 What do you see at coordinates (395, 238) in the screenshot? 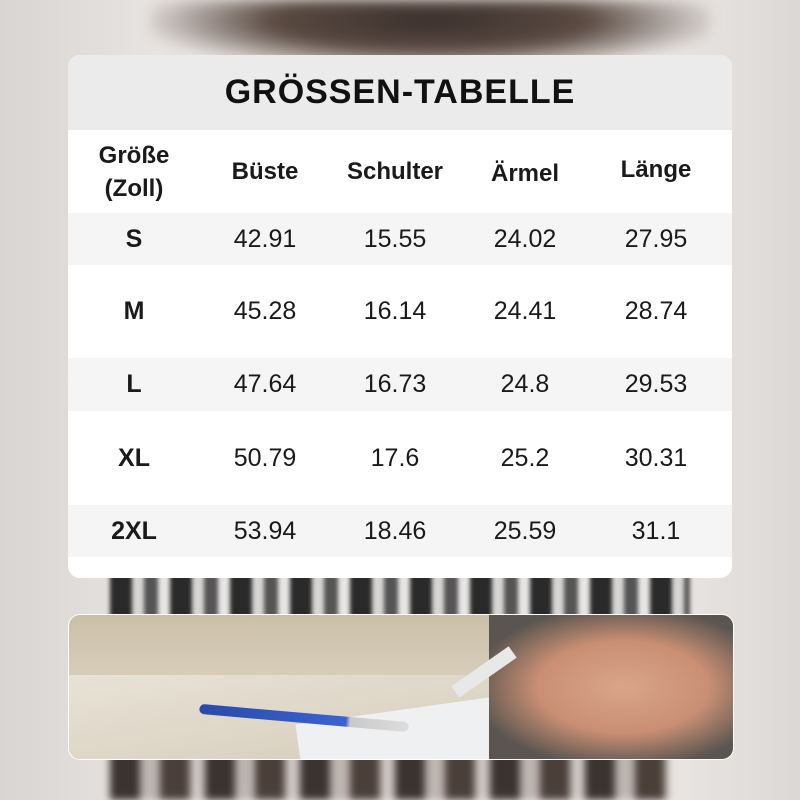
I see `measurement-cell: 15.55` at bounding box center [395, 238].